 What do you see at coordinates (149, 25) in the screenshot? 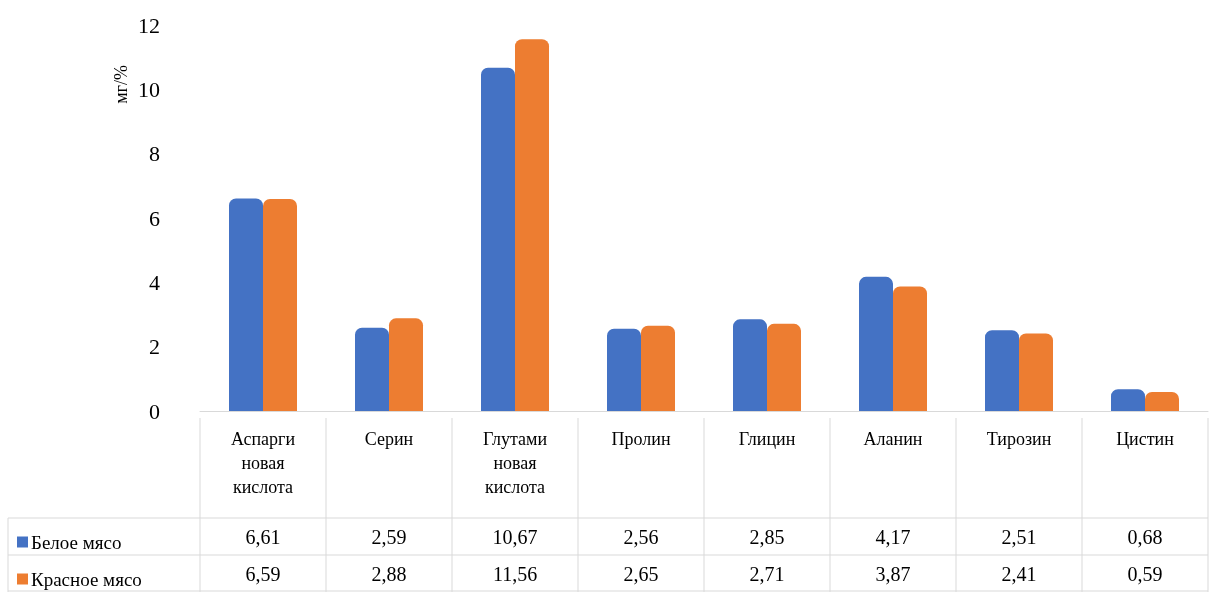
I see `y-tick-label: 12` at bounding box center [149, 25].